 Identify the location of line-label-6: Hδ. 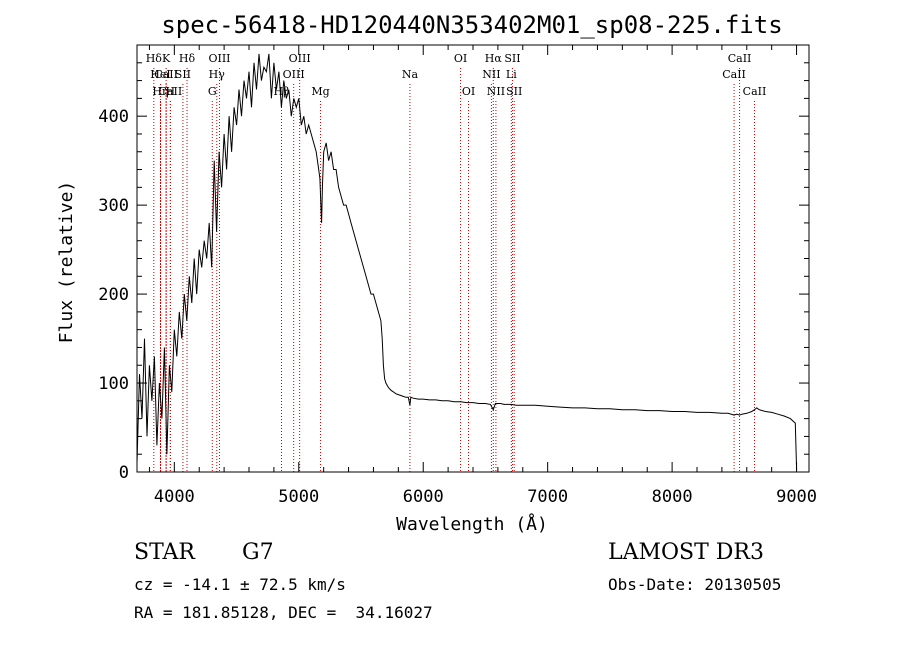
(187, 58).